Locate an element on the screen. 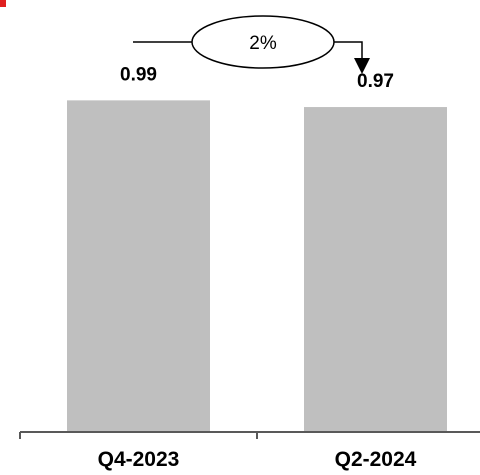  x-ticks-layer is located at coordinates (138, 435).